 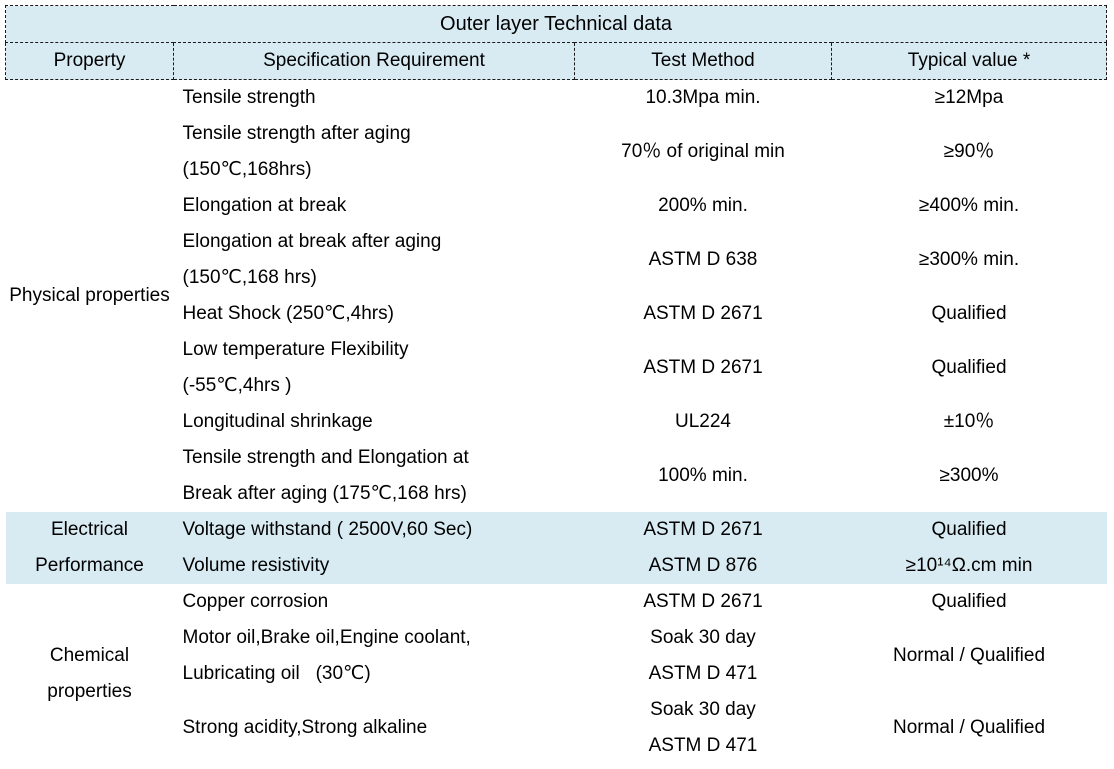 What do you see at coordinates (969, 205) in the screenshot?
I see `value-cell: ≥400% min.` at bounding box center [969, 205].